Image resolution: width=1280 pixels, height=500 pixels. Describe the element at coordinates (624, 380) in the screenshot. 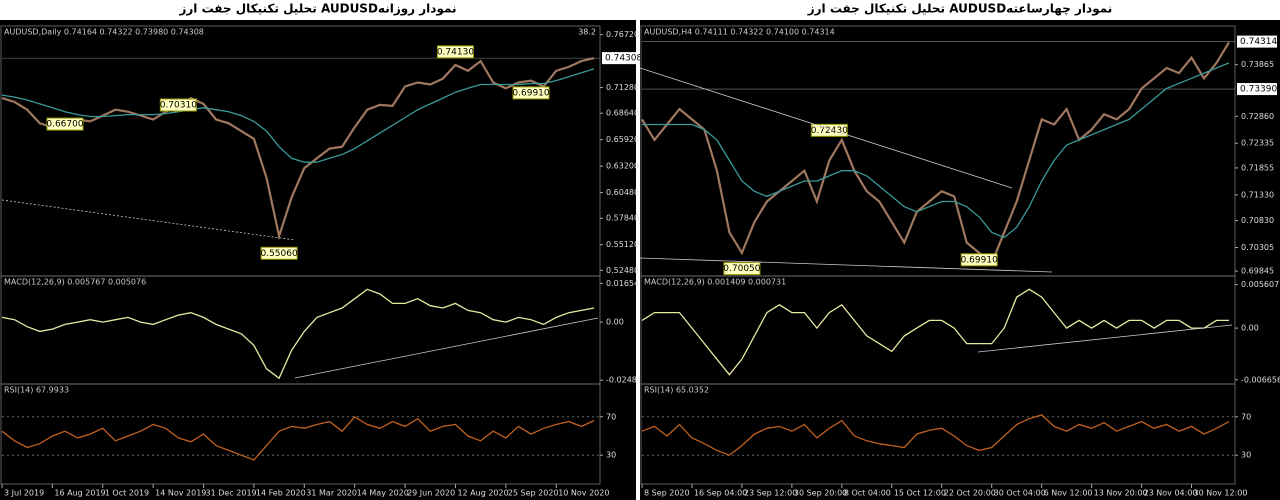

I see `y-tick-label: -0.02486` at that location.